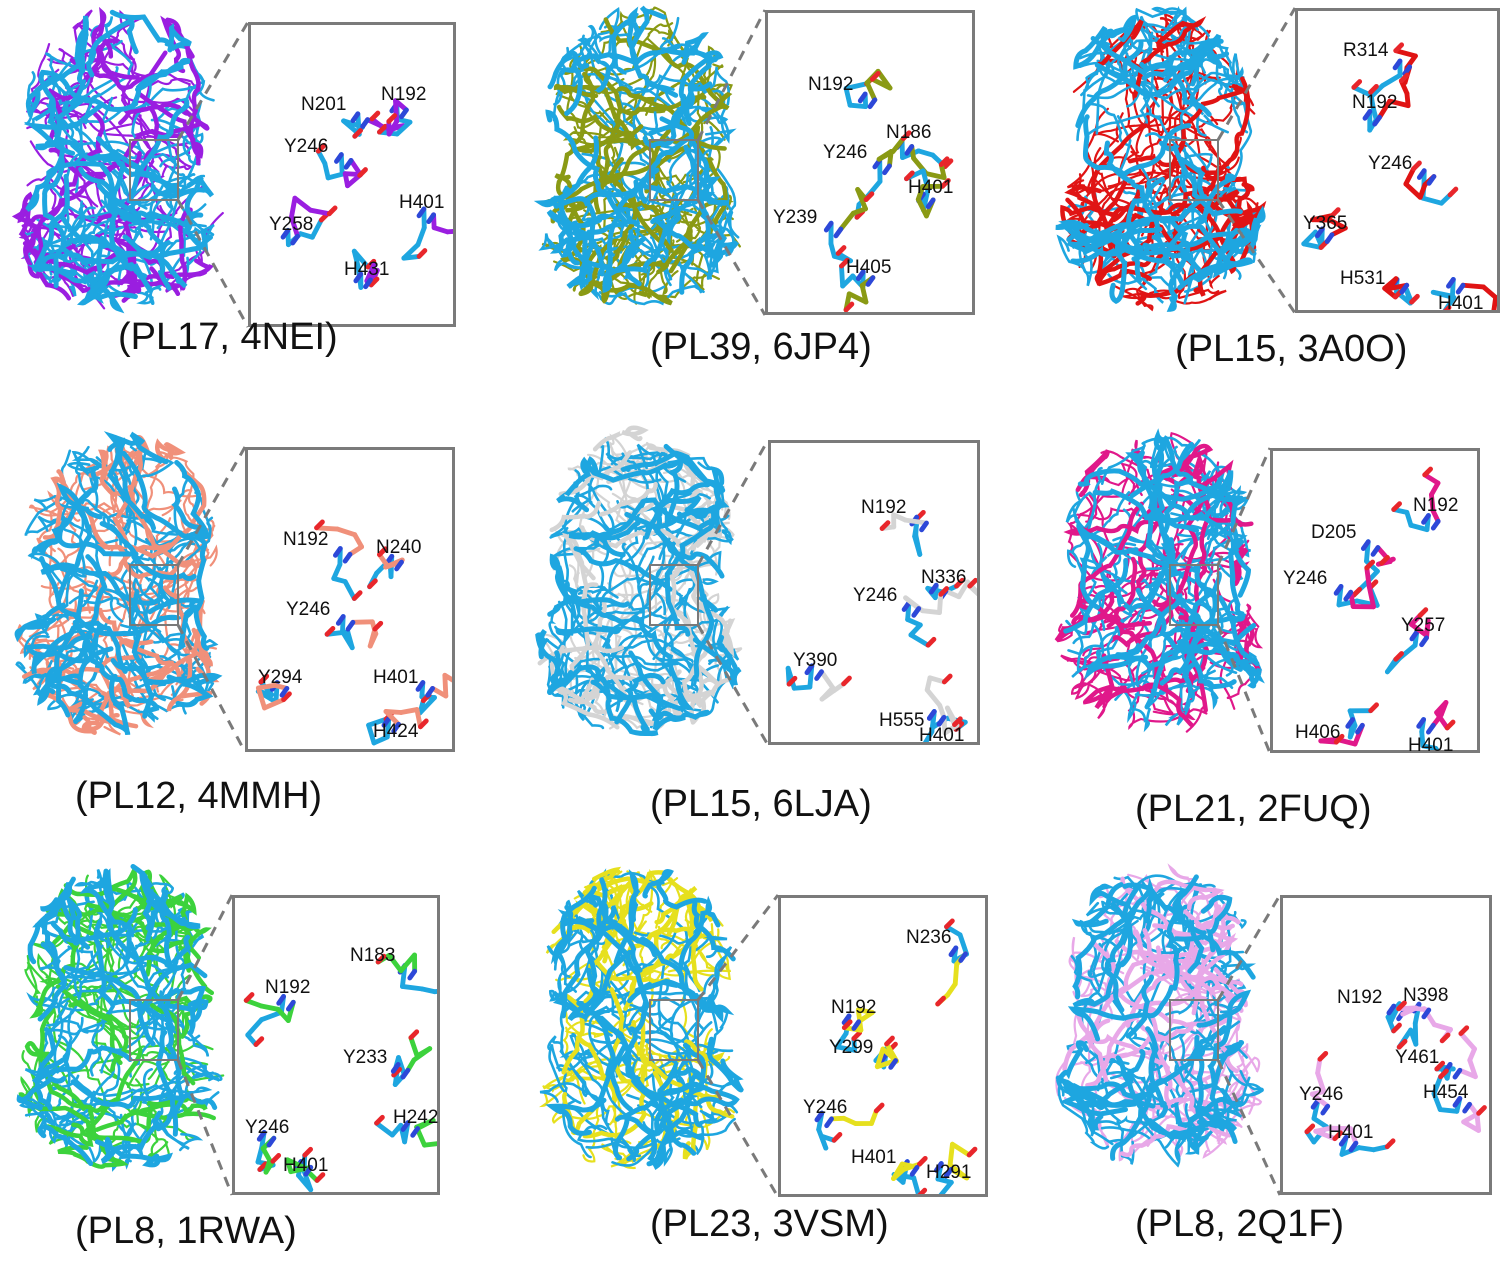 The width and height of the screenshot is (1500, 1280). What do you see at coordinates (815, 660) in the screenshot?
I see `residue-label: Y390` at bounding box center [815, 660].